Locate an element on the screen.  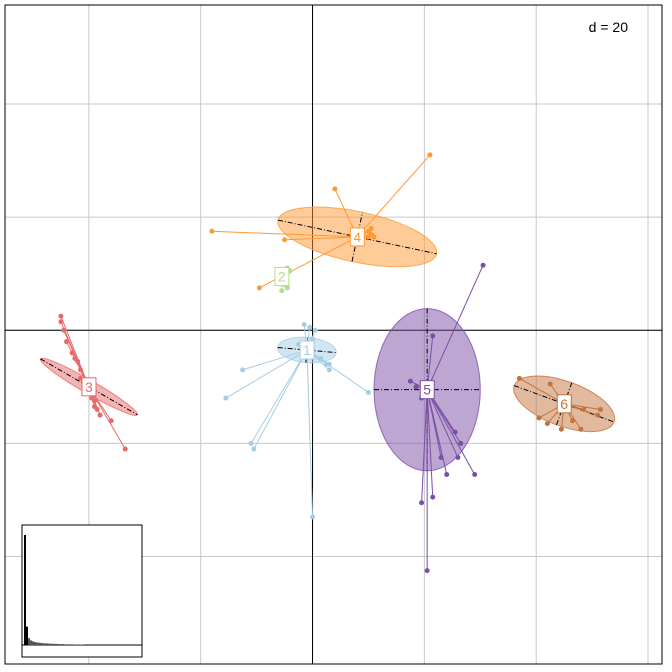
ellipse-axis-minor is located at coordinates (89, 387).